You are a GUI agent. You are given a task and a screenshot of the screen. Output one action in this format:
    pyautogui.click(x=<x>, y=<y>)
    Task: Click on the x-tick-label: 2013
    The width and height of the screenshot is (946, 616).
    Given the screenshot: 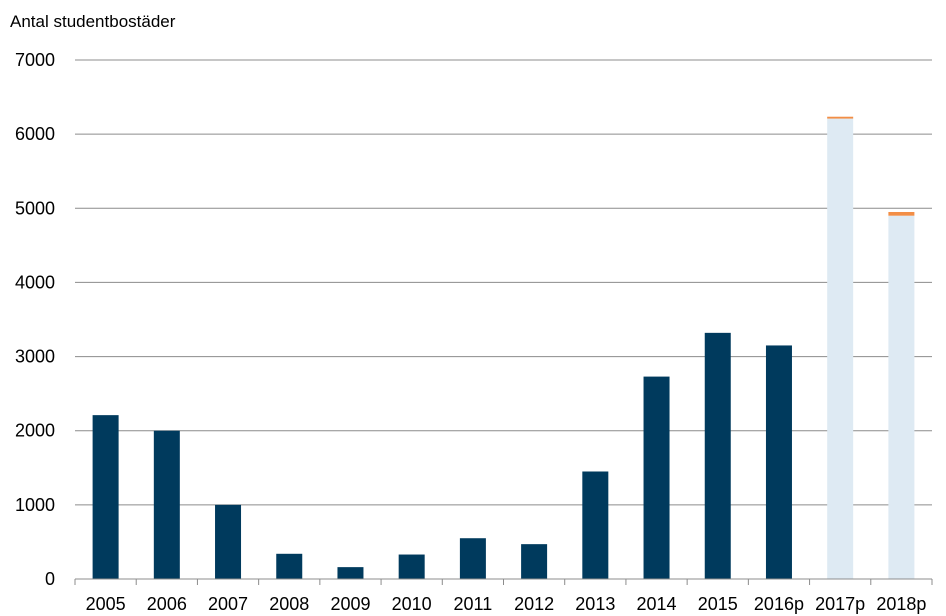 What is the action you would take?
    pyautogui.click(x=595, y=604)
    